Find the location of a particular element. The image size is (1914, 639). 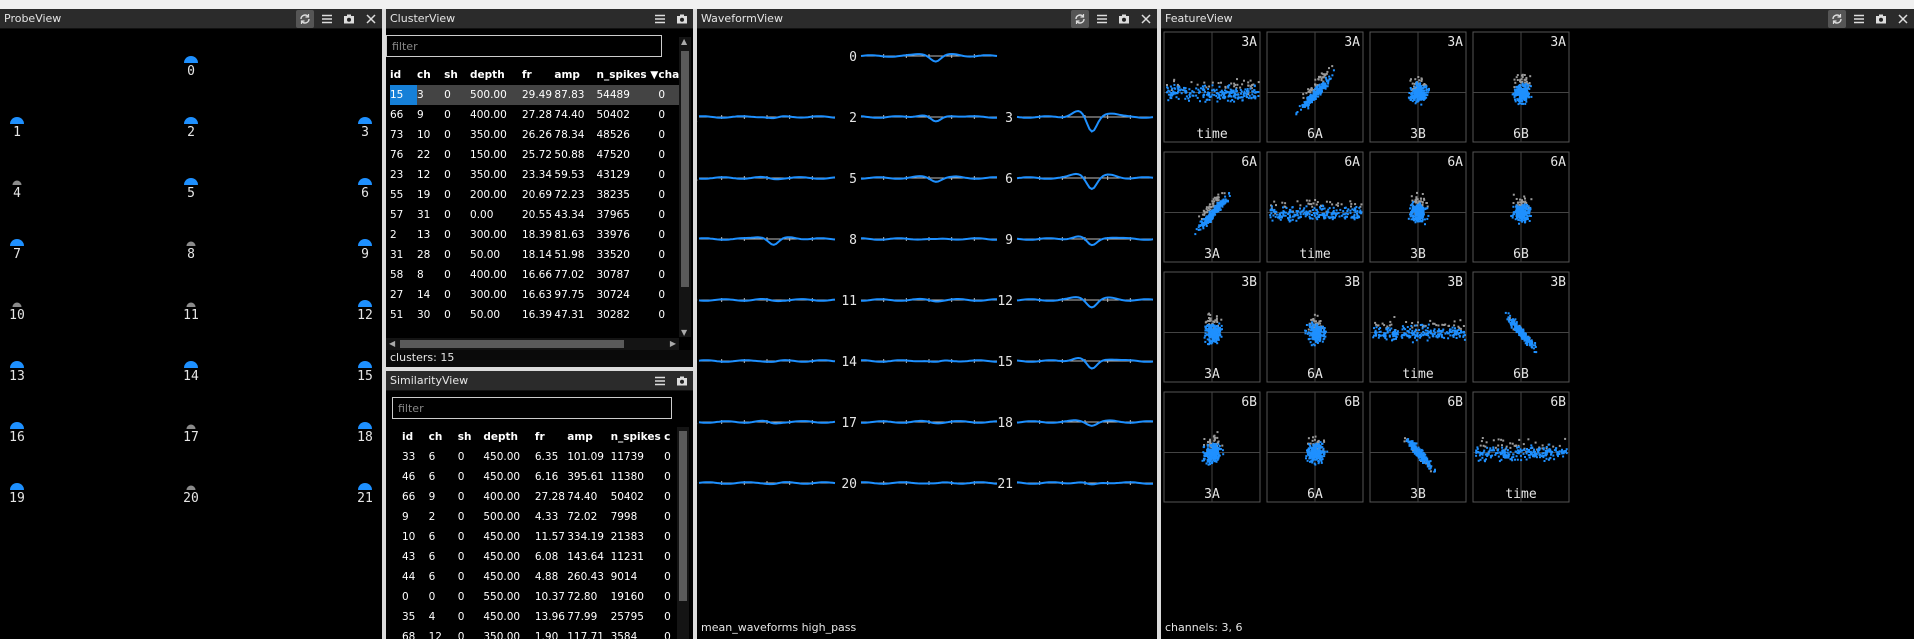

waveform-channel: 18 is located at coordinates (1075, 423).